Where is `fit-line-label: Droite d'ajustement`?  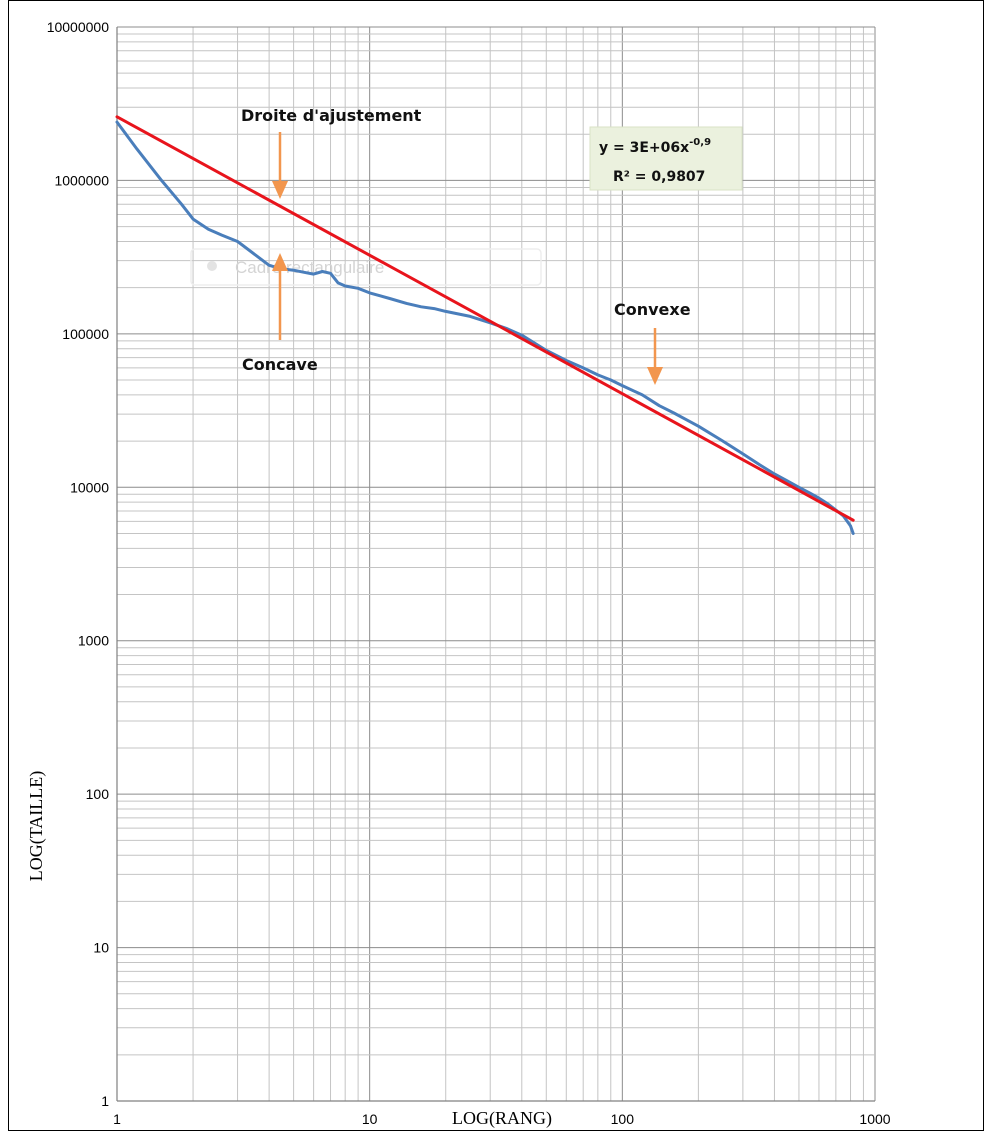
fit-line-label: Droite d'ajustement is located at coordinates (331, 115).